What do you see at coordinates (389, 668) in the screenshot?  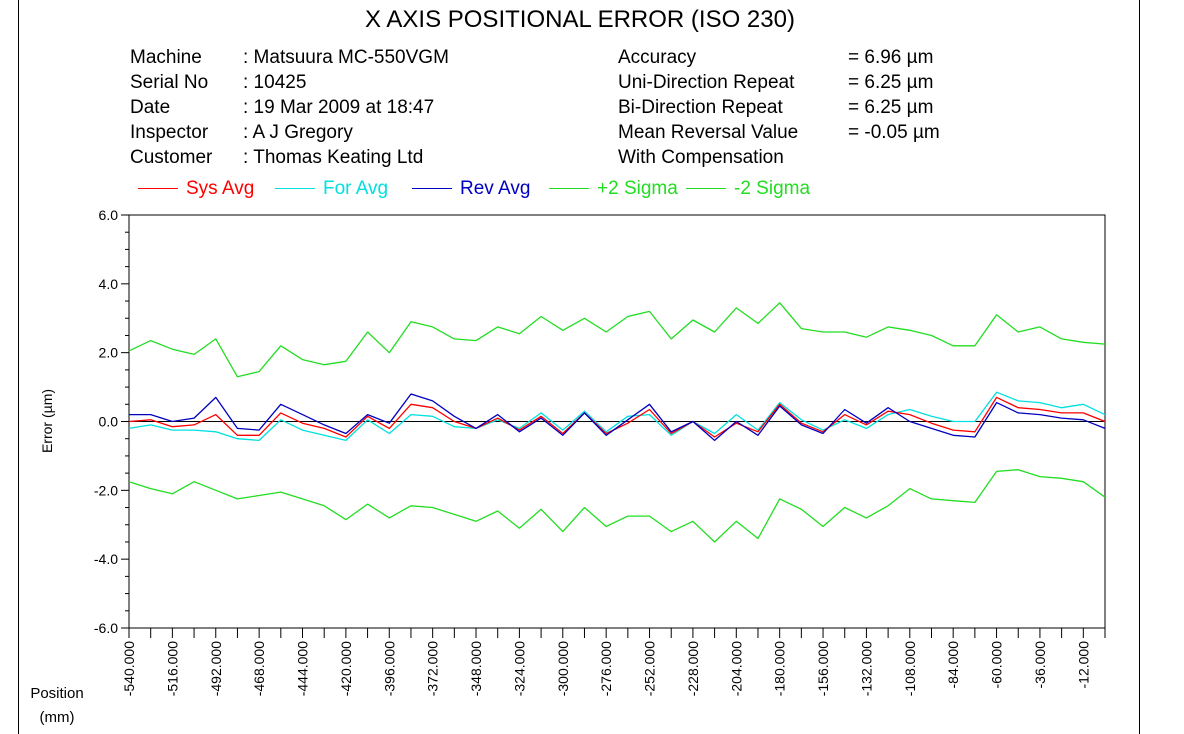 I see `x-tick-label: -396.000` at bounding box center [389, 668].